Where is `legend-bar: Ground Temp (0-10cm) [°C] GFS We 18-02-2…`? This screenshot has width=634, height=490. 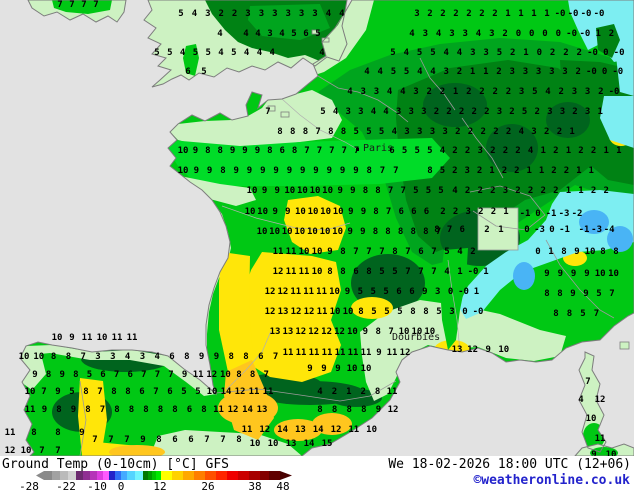
legend-bar: Ground Temp (0-10cm) [°C] GFS We 18-02-2… is located at coordinates (317, 473).